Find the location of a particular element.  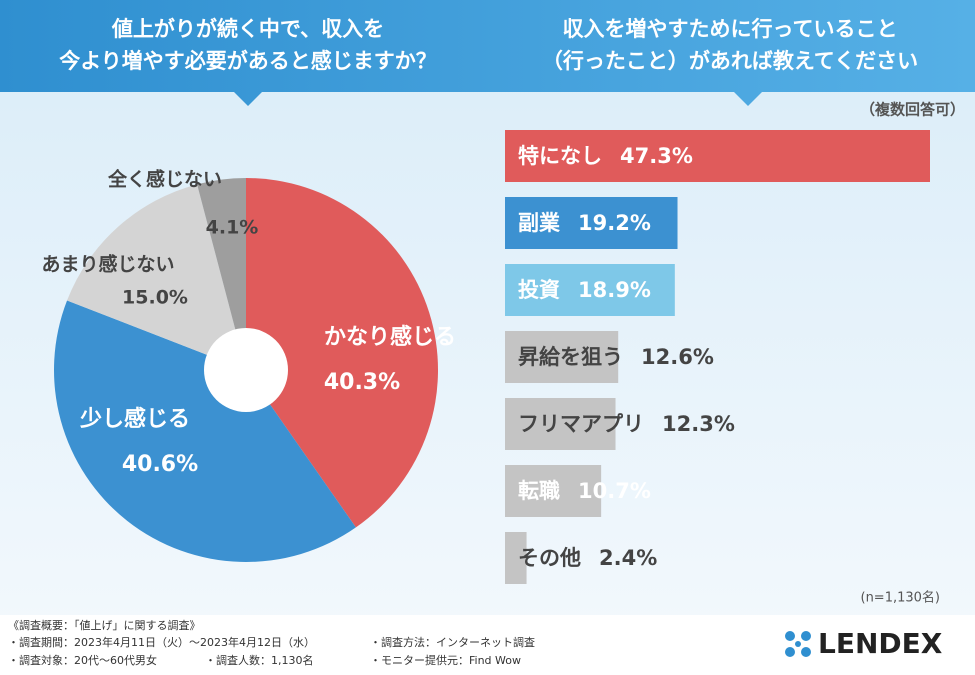

sample-note: (n=1,130名) is located at coordinates (901, 598).